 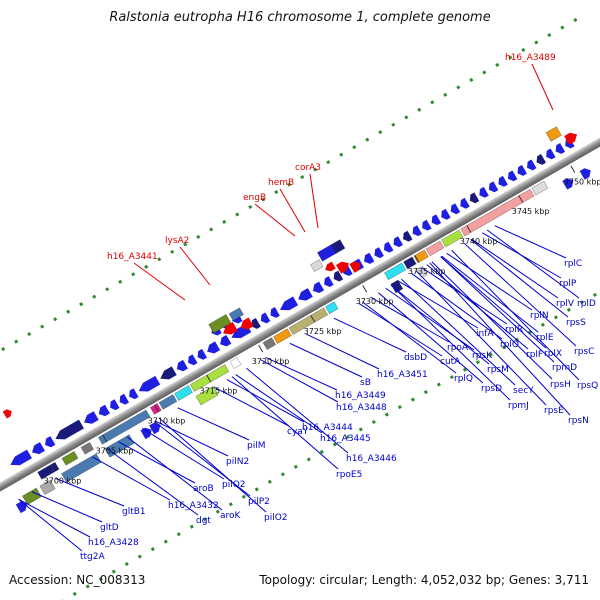 What do you see at coordinates (568, 284) in the screenshot?
I see `gene-label-blue: rplP` at bounding box center [568, 284].